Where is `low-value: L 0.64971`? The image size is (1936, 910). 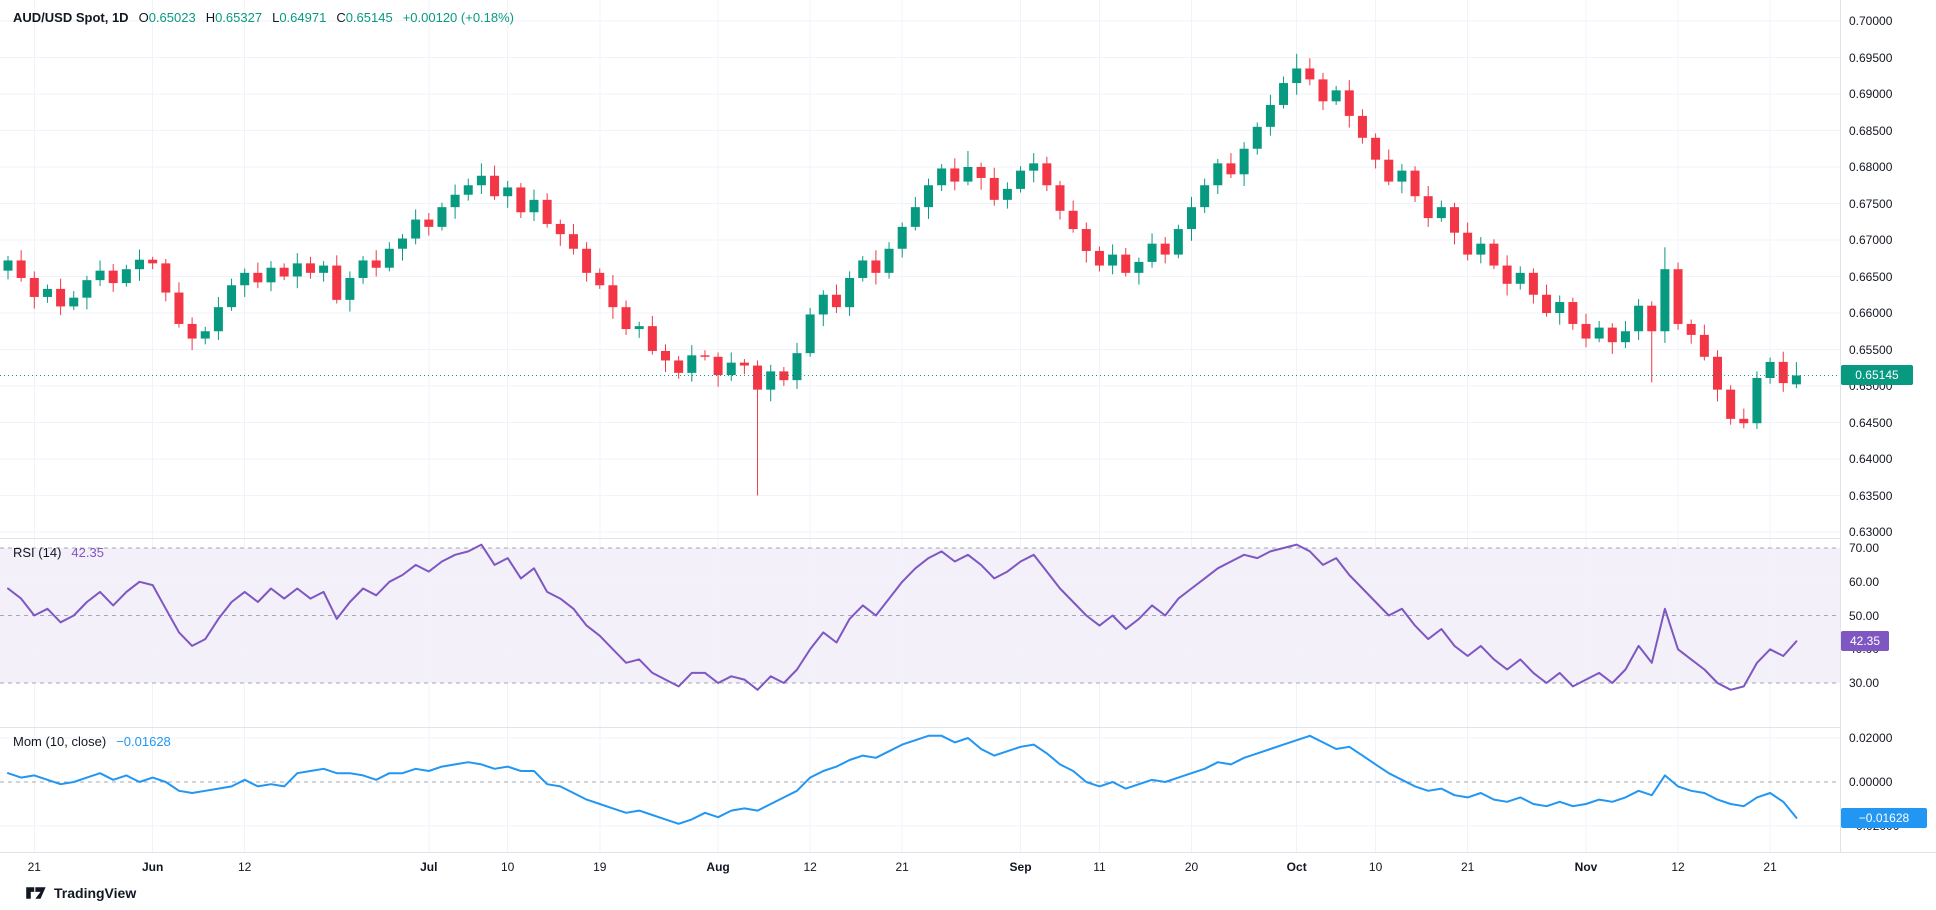 low-value: L 0.64971 is located at coordinates (299, 17).